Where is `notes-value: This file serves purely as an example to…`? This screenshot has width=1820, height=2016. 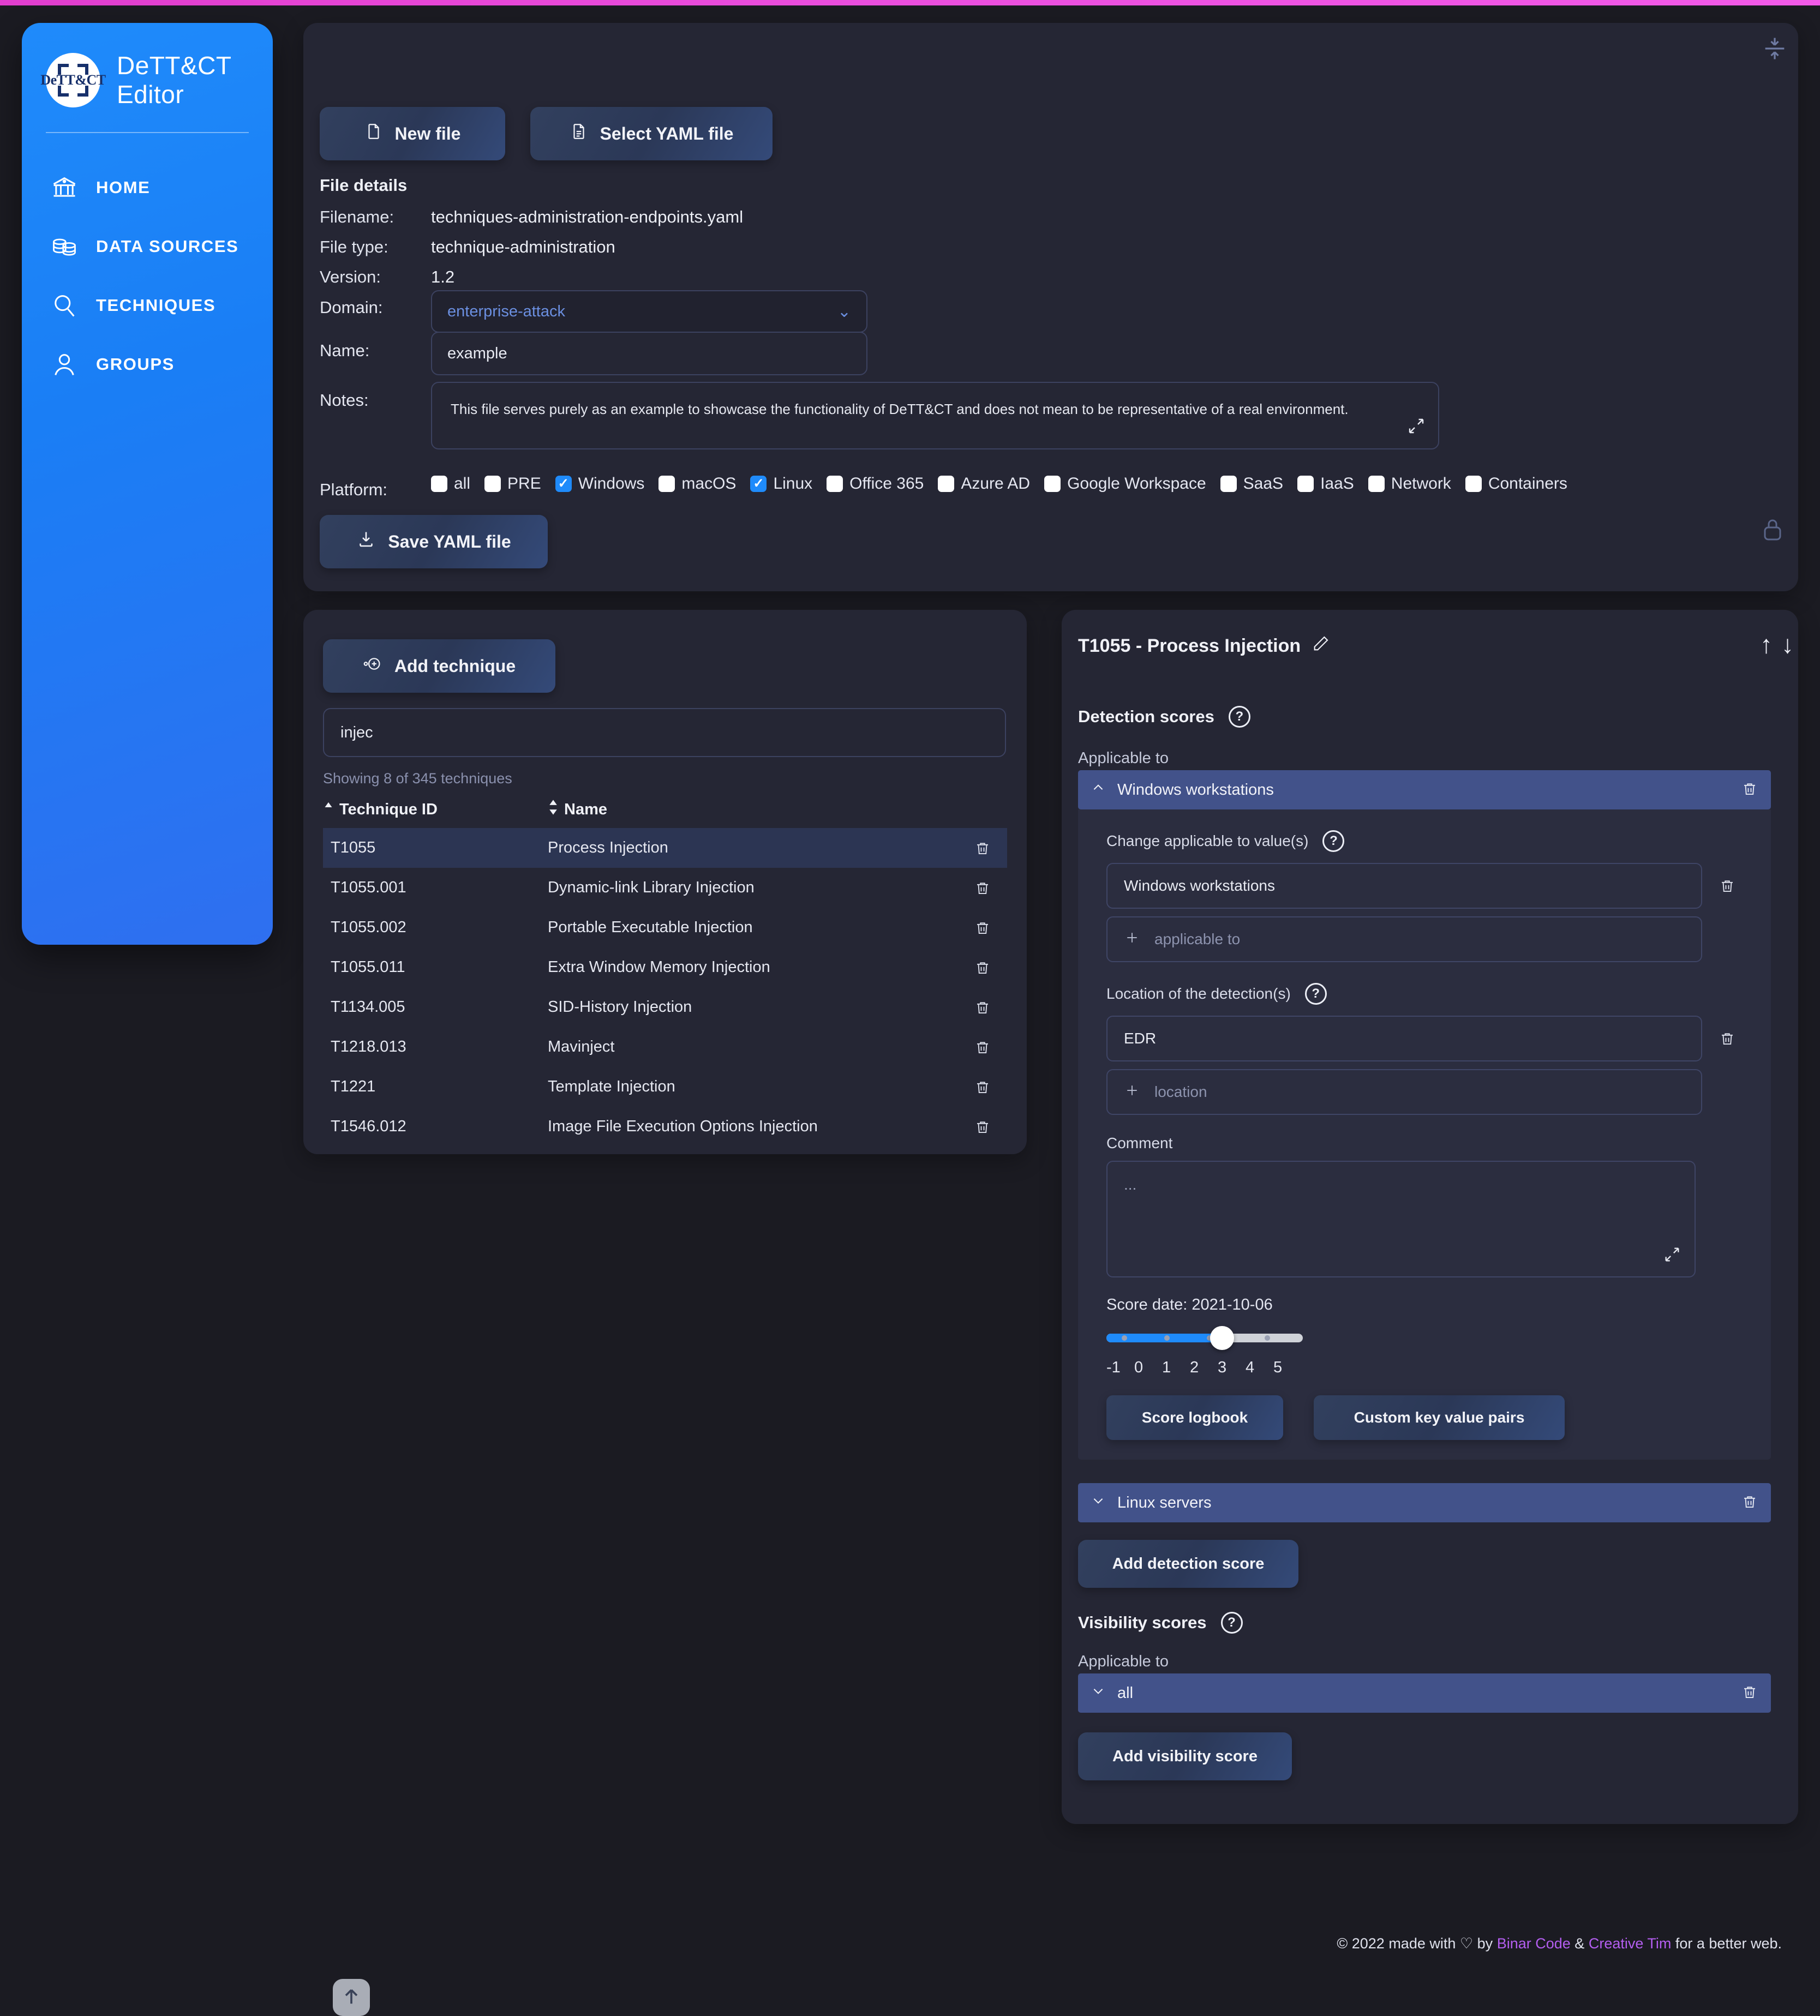 notes-value: This file serves purely as an example to… is located at coordinates (900, 409).